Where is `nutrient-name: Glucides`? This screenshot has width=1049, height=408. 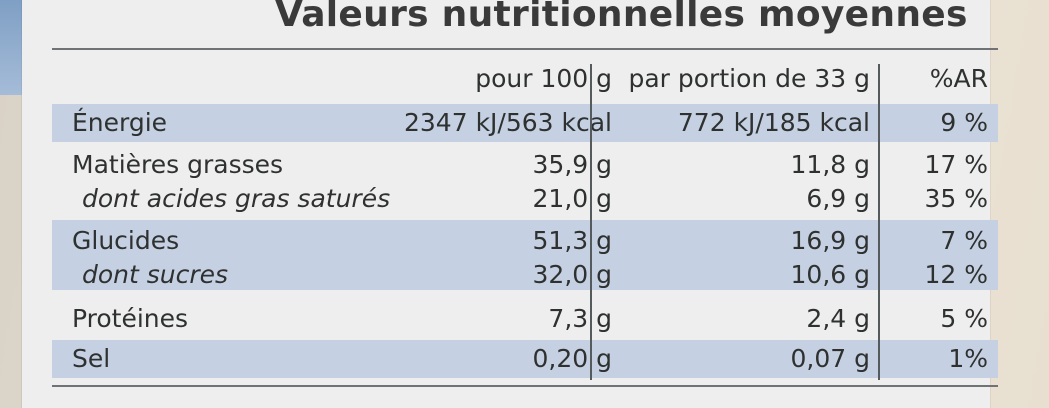 nutrient-name: Glucides is located at coordinates (126, 240).